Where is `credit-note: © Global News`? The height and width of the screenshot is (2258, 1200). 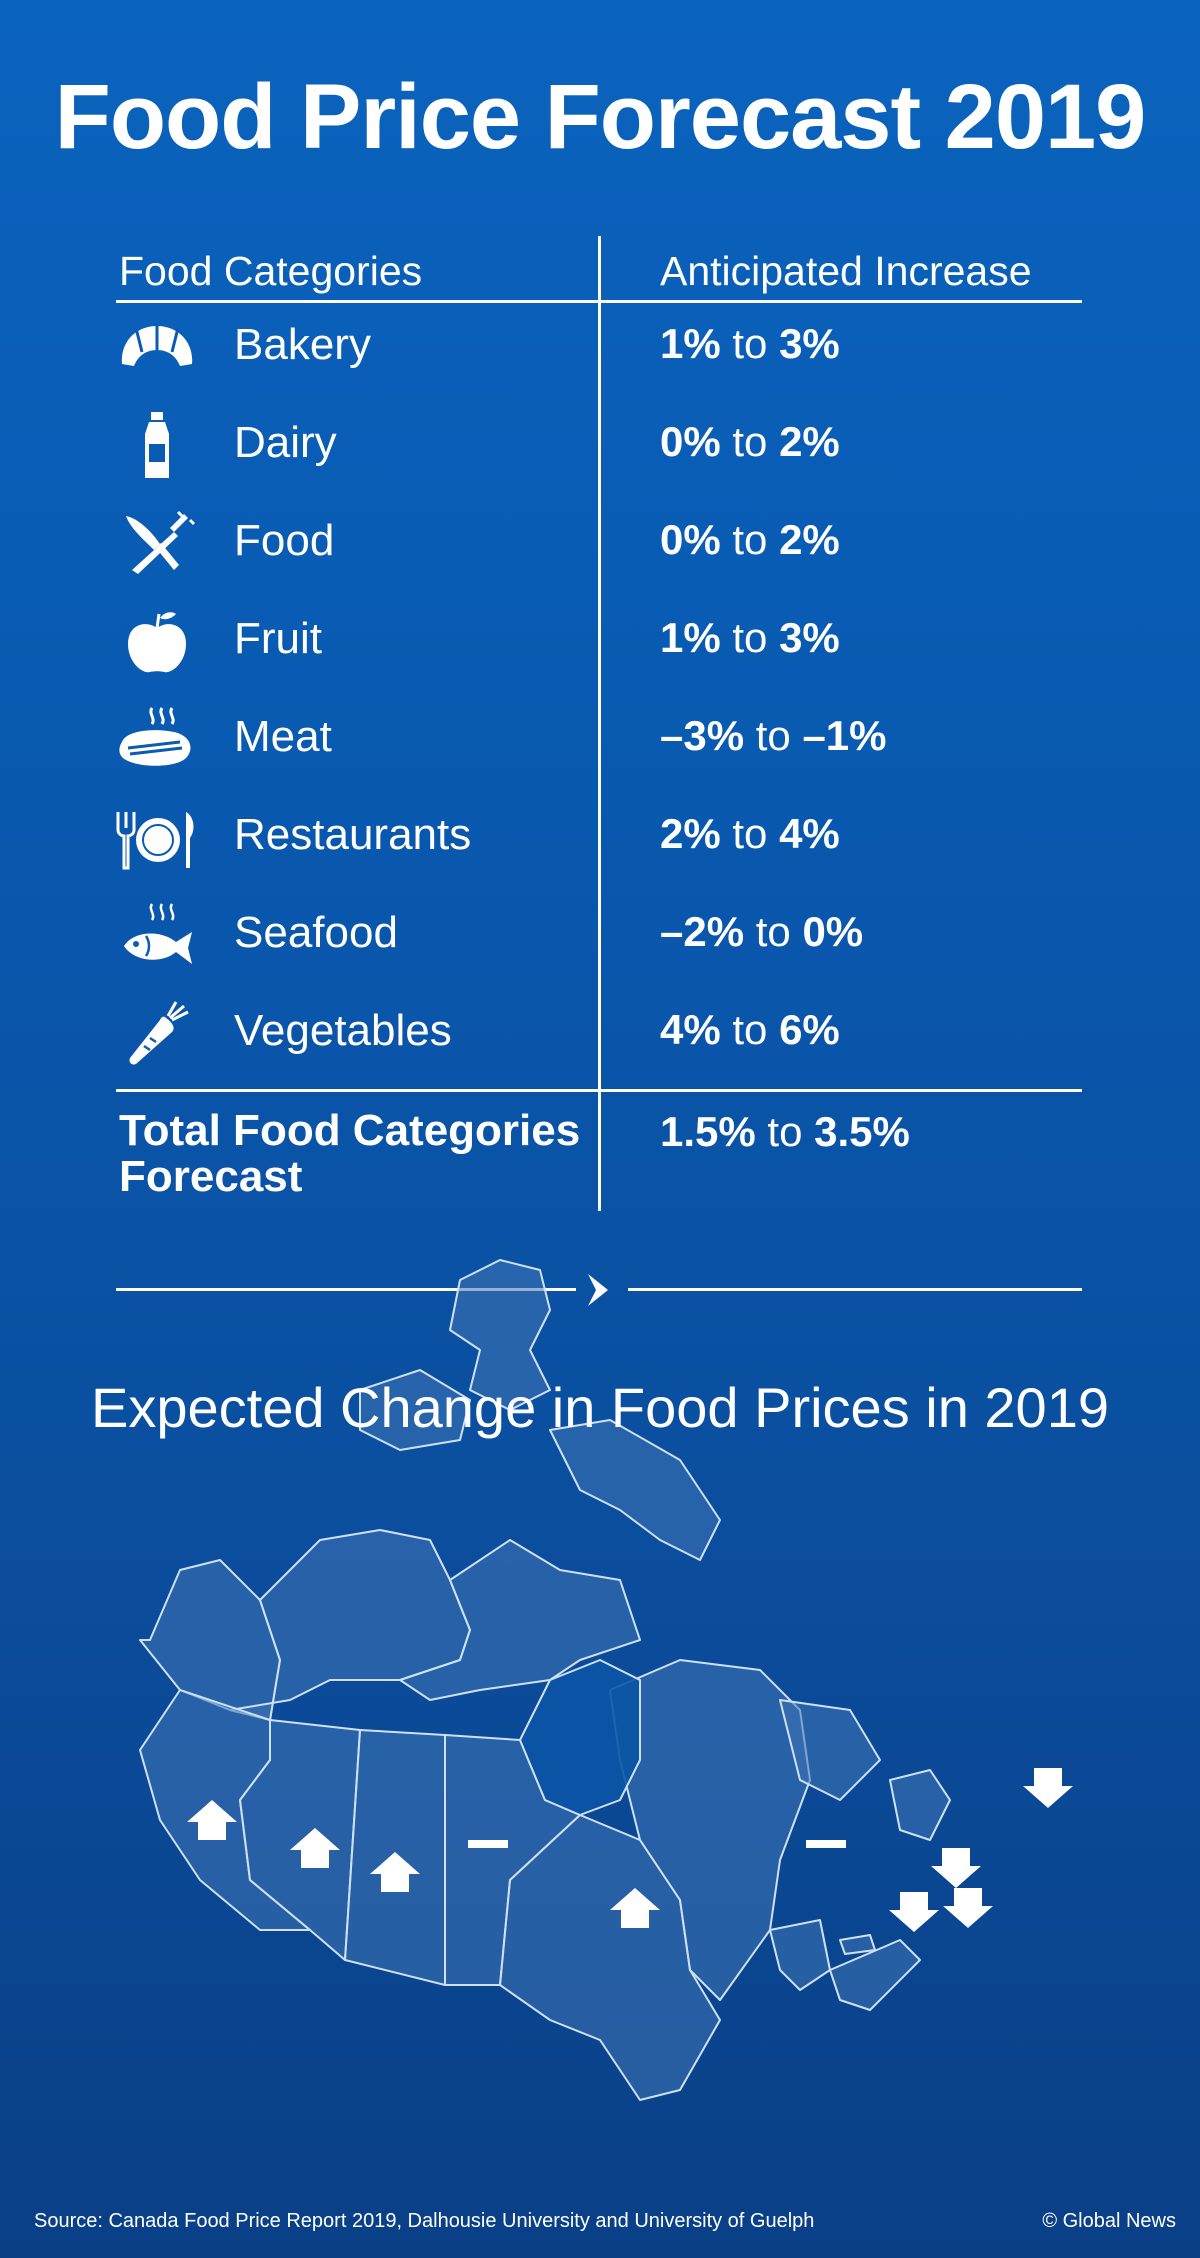 credit-note: © Global News is located at coordinates (1109, 2221).